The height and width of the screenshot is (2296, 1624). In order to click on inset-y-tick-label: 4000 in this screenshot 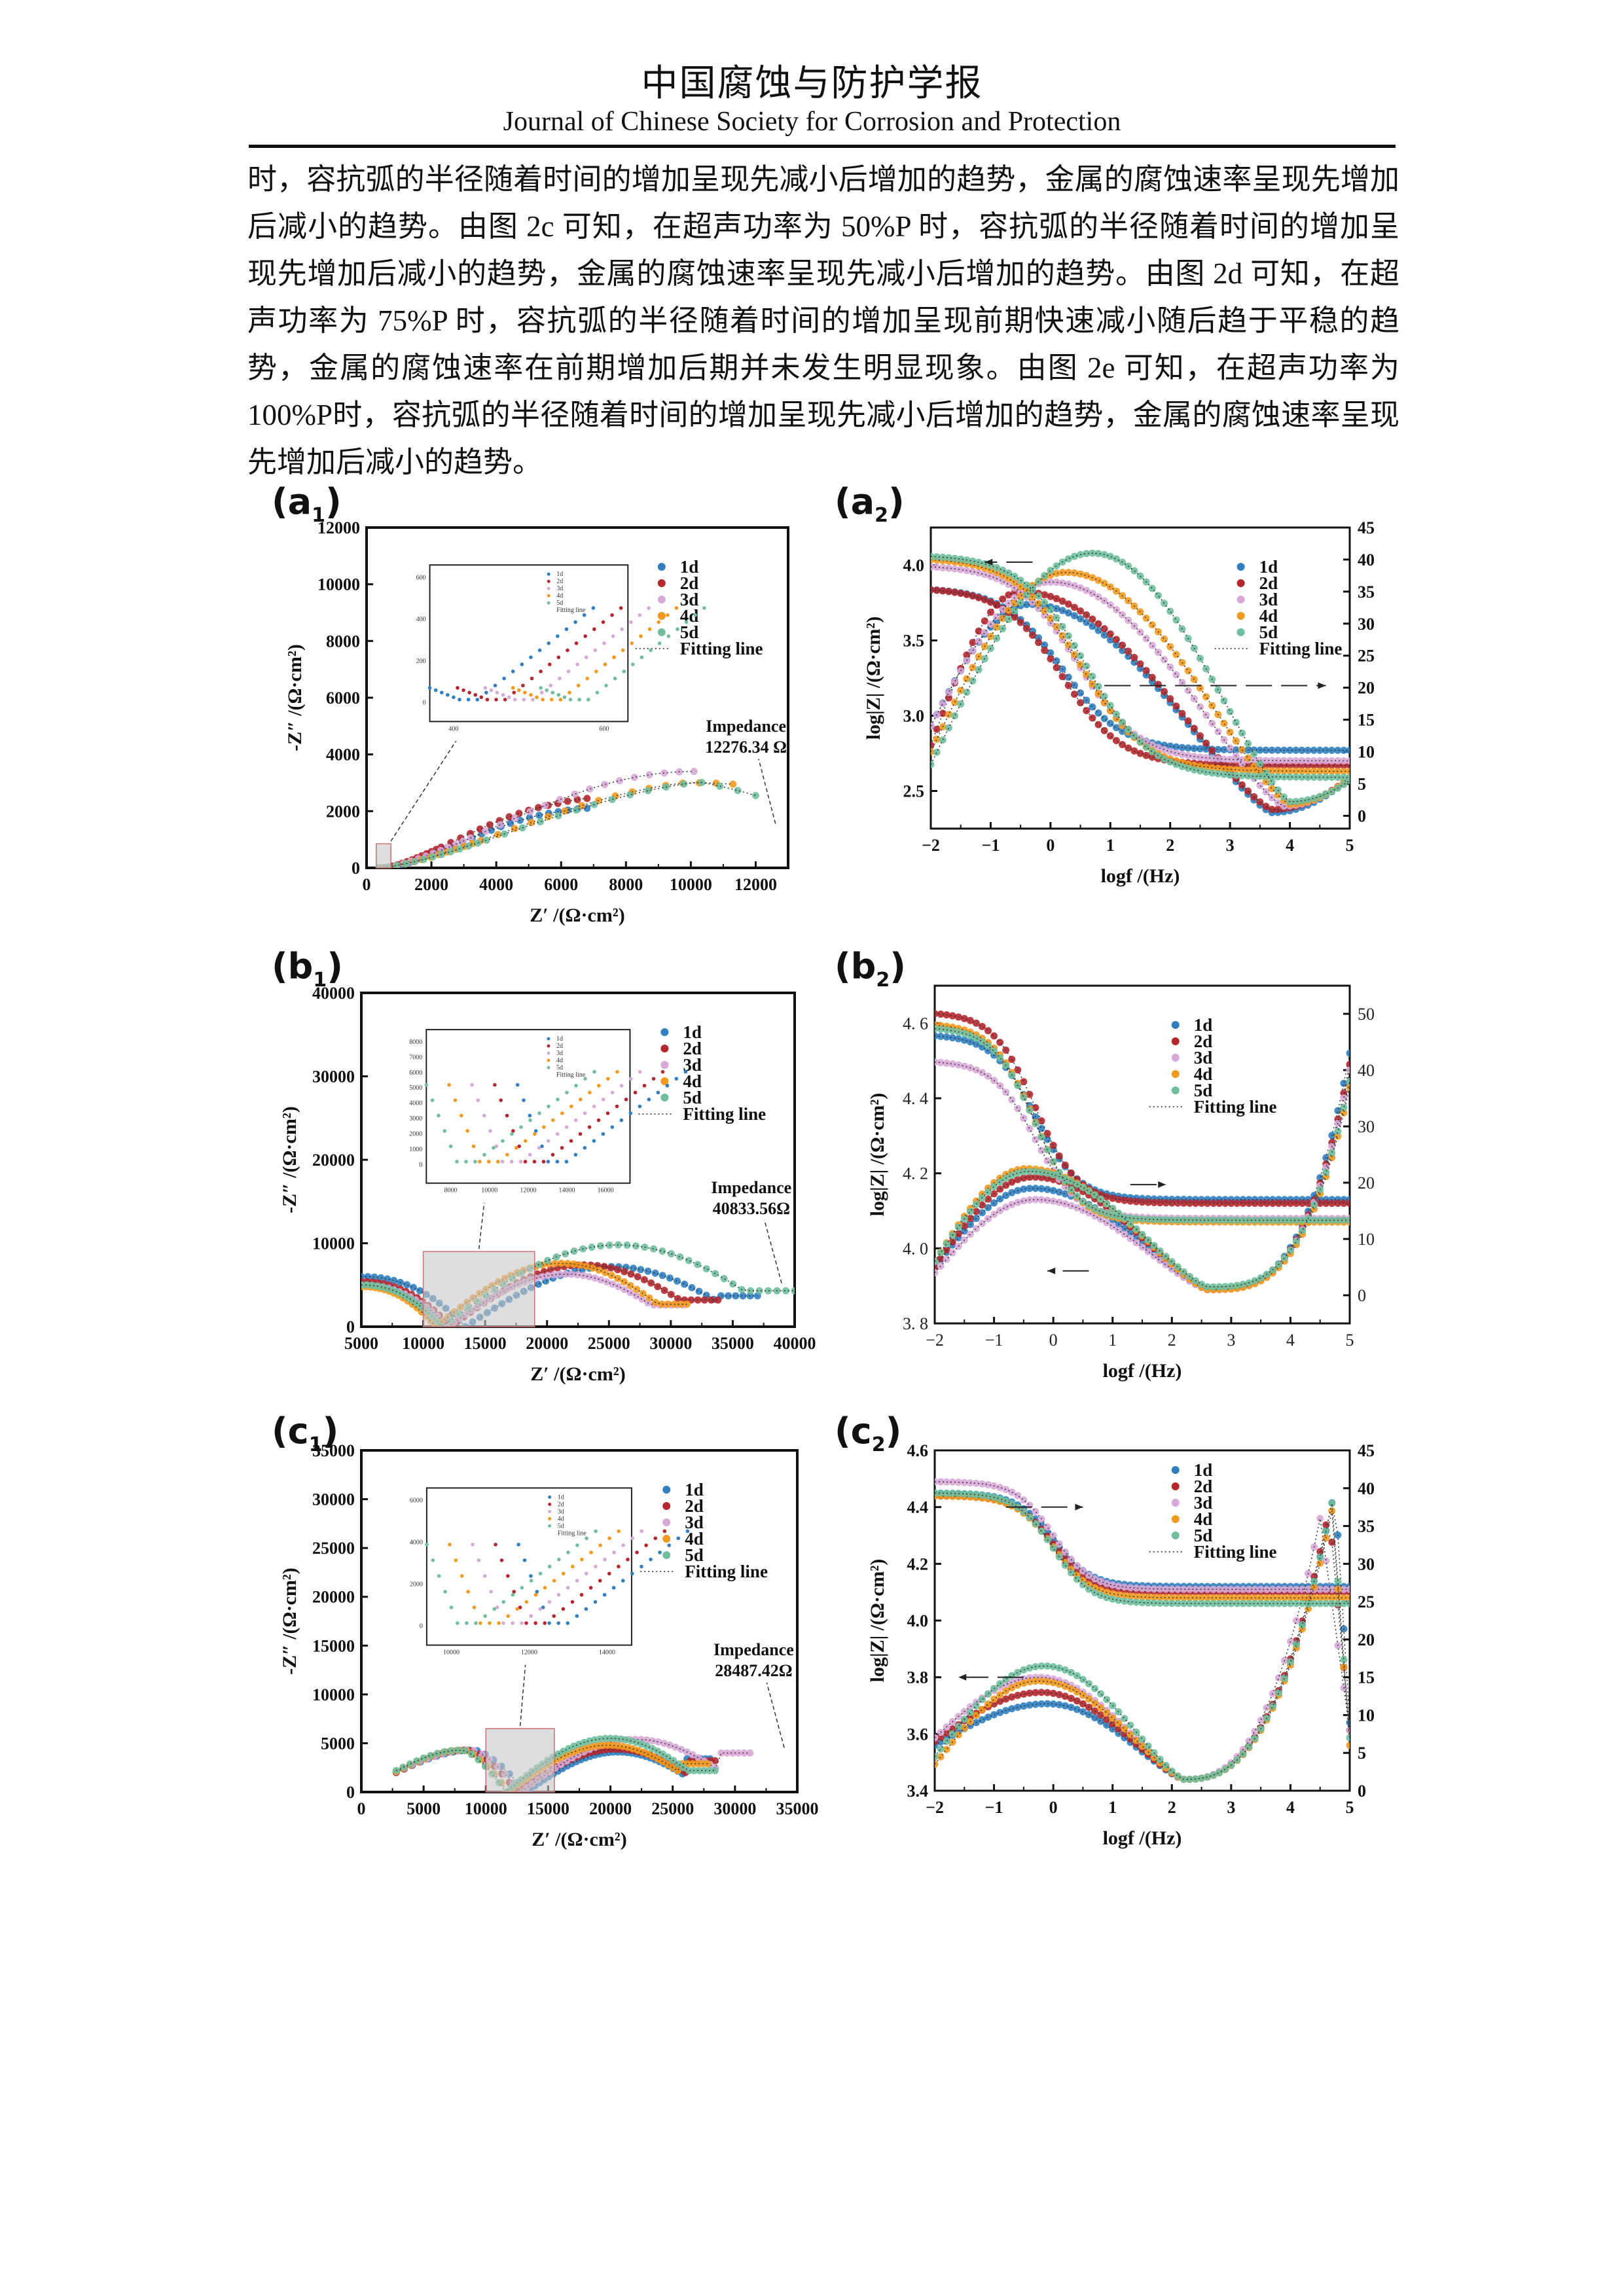, I will do `click(417, 1543)`.